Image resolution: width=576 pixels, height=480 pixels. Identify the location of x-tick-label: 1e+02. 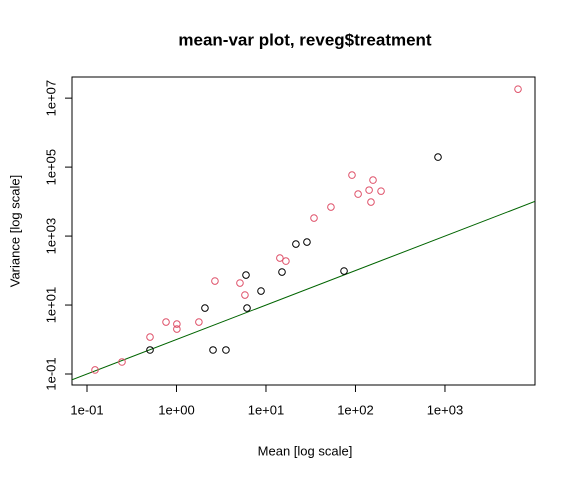
(355, 409).